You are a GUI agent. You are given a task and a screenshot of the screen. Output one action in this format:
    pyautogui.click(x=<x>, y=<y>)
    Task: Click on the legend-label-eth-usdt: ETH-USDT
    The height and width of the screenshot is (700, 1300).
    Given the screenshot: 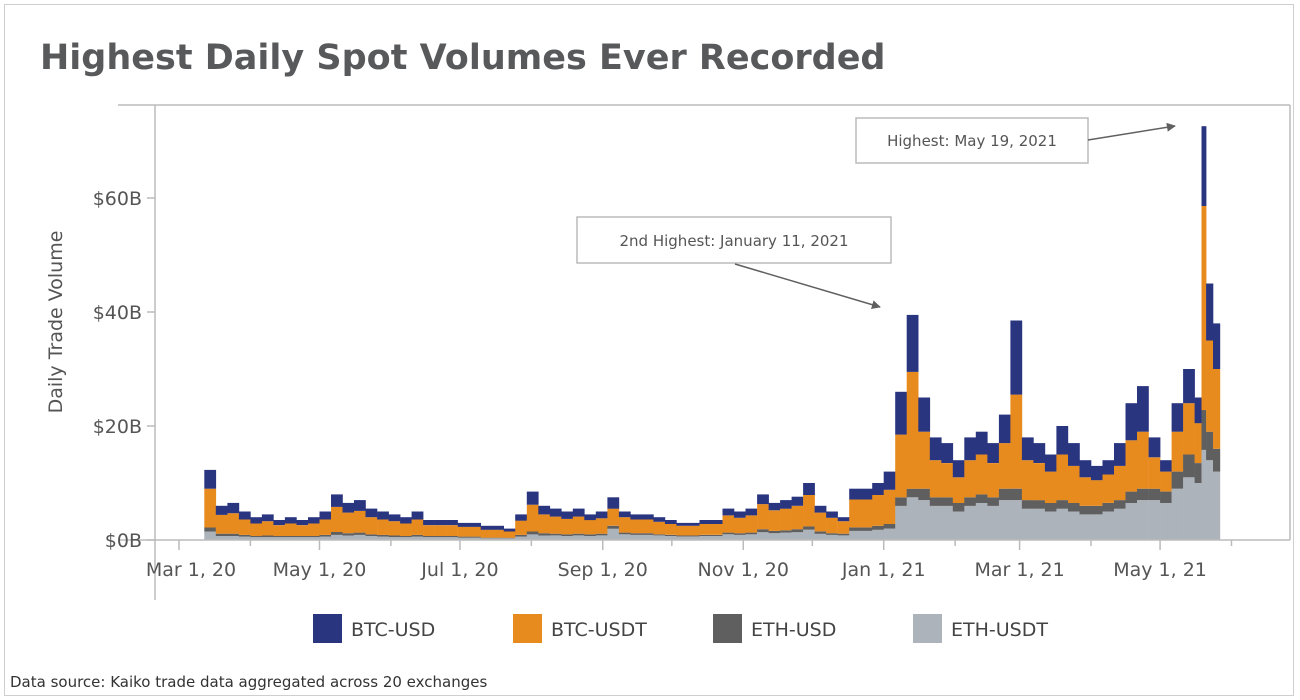 What is the action you would take?
    pyautogui.click(x=999, y=630)
    